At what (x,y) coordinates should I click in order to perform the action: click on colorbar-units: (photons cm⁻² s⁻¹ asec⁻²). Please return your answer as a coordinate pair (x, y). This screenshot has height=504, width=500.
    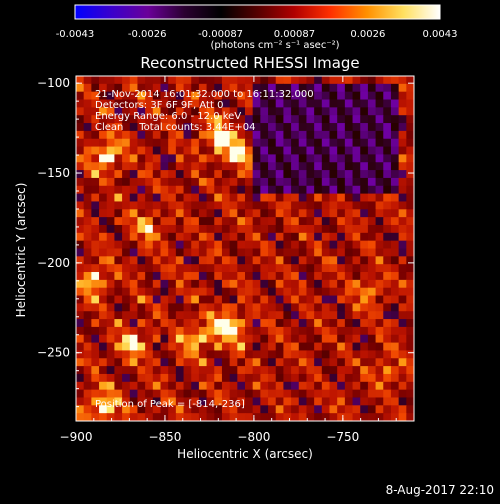
    Looking at the image, I should click on (274, 45).